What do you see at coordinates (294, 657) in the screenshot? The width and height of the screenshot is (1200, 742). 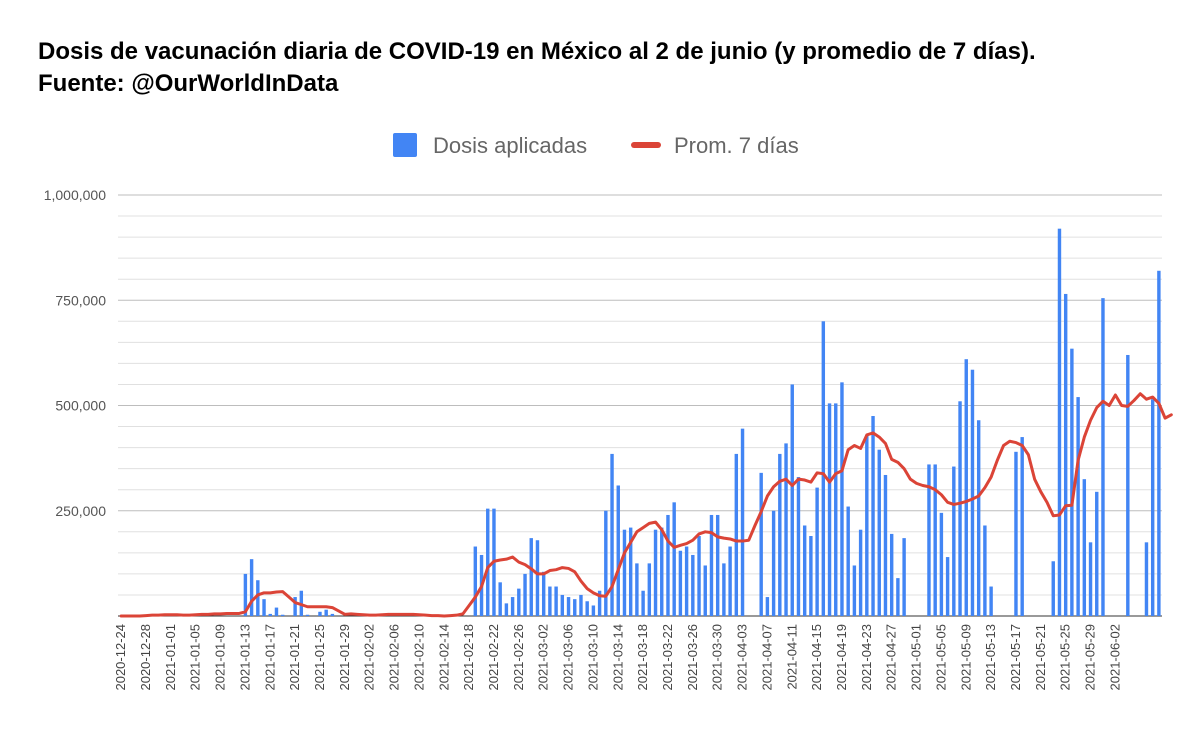 I see `x-tick-label: 2021-01-21` at bounding box center [294, 657].